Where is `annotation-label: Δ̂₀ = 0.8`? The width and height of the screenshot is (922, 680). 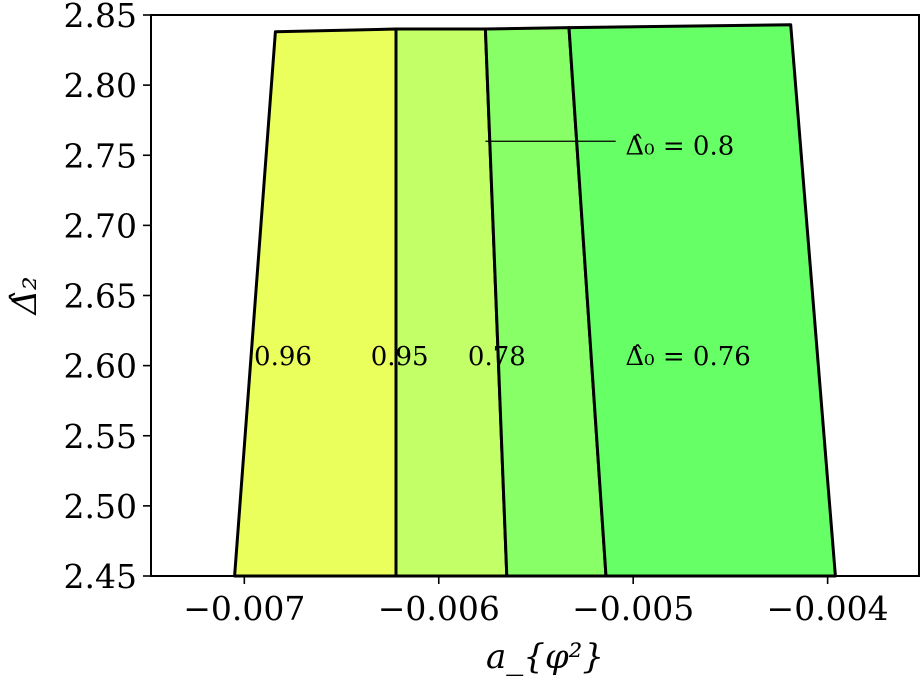 annotation-label: Δ̂₀ = 0.8 is located at coordinates (679, 146).